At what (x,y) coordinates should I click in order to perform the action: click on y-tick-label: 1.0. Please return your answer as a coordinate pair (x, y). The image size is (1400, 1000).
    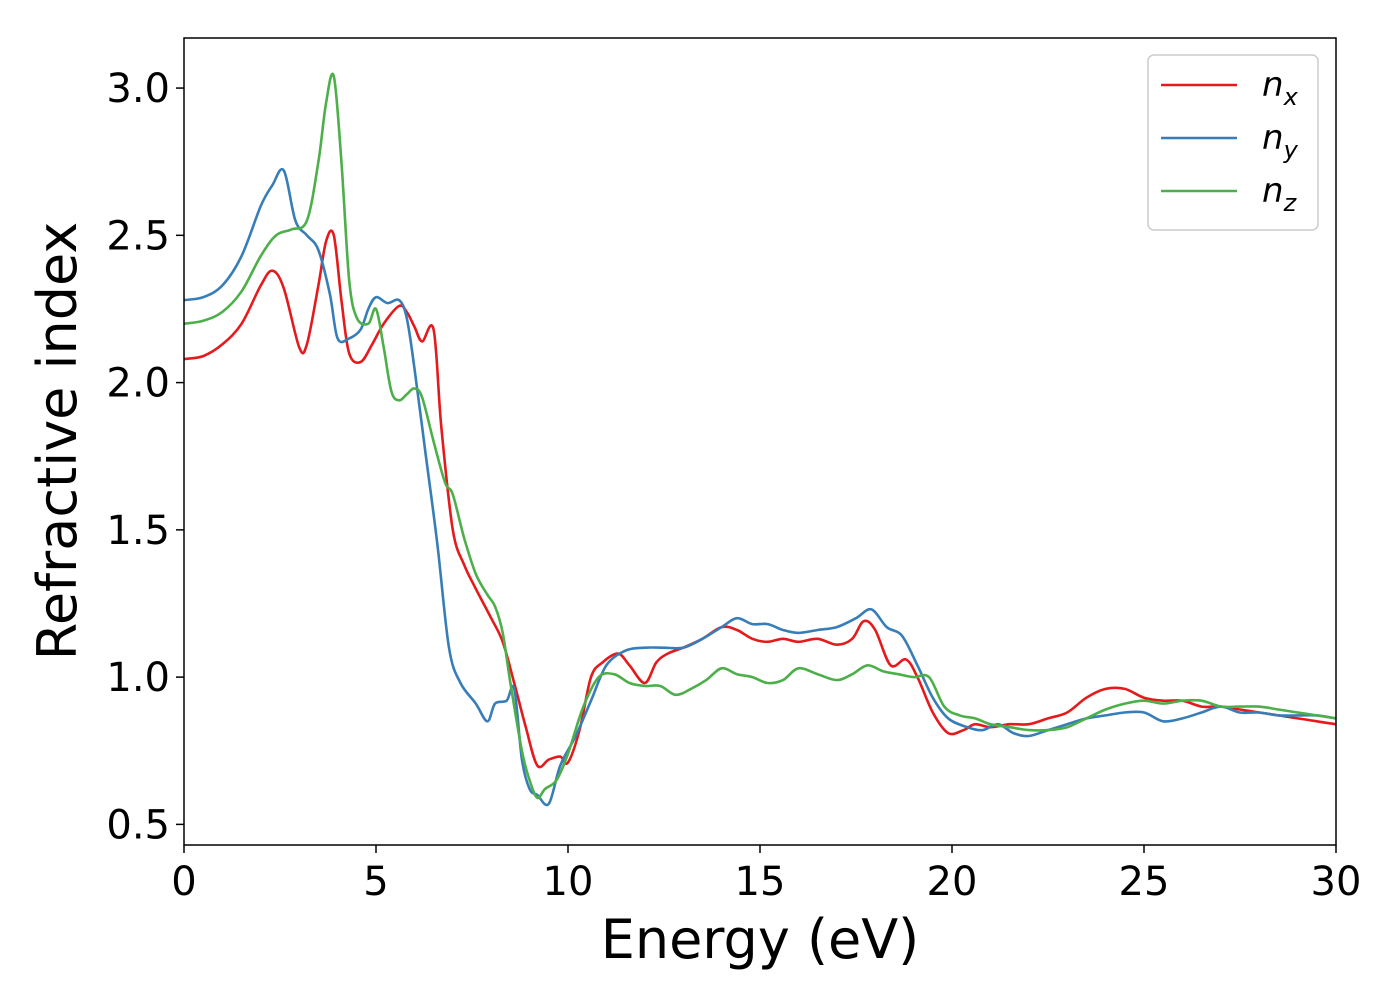
    Looking at the image, I should click on (138, 678).